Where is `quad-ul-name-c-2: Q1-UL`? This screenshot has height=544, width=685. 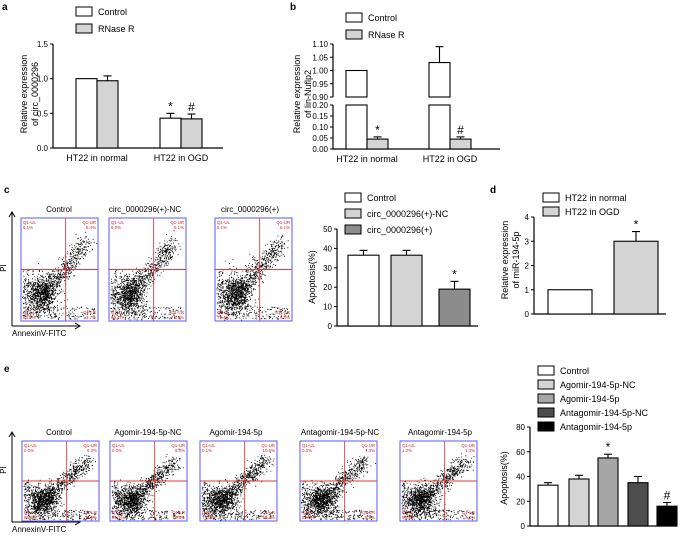 quad-ul-name-c-2: Q1-UL is located at coordinates (117, 222).